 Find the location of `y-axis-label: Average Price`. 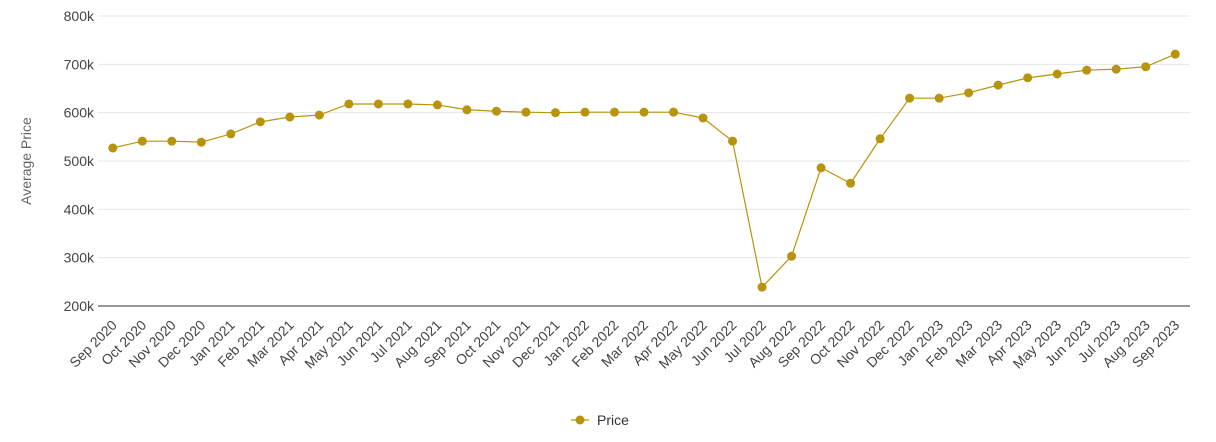

y-axis-label: Average Price is located at coordinates (26, 161).